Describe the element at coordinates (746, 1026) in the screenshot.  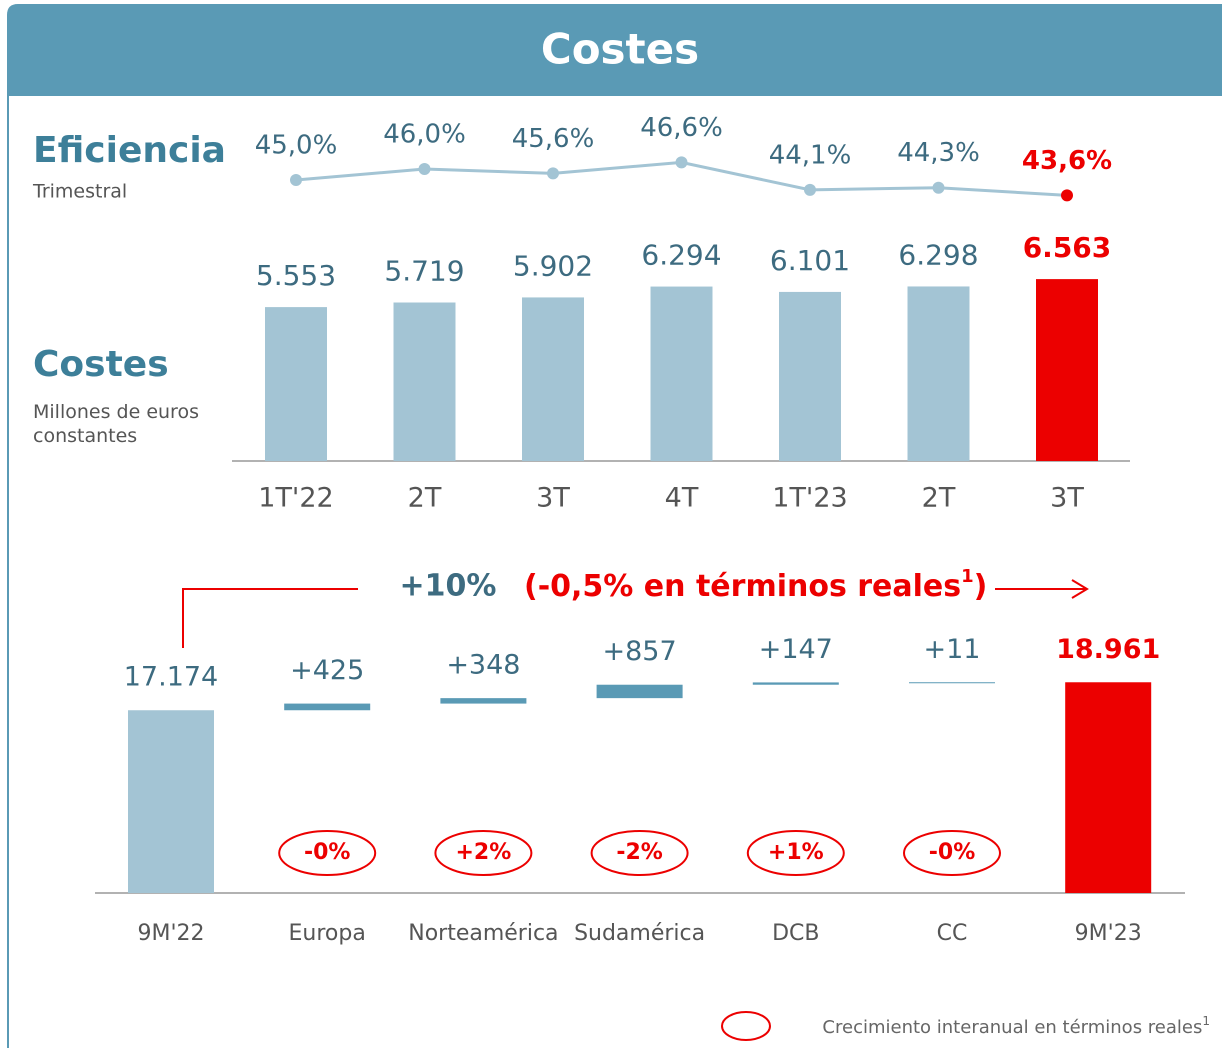
I see `legend-ellipse` at that location.